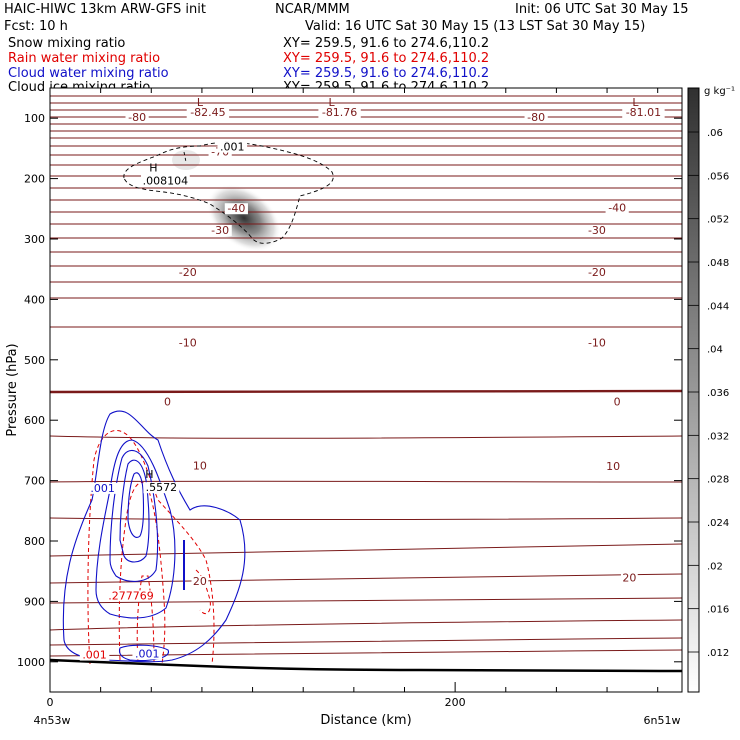 This screenshot has width=740, height=740. Describe the element at coordinates (718, 220) in the screenshot. I see `colorbar-tick-label: .052` at that location.